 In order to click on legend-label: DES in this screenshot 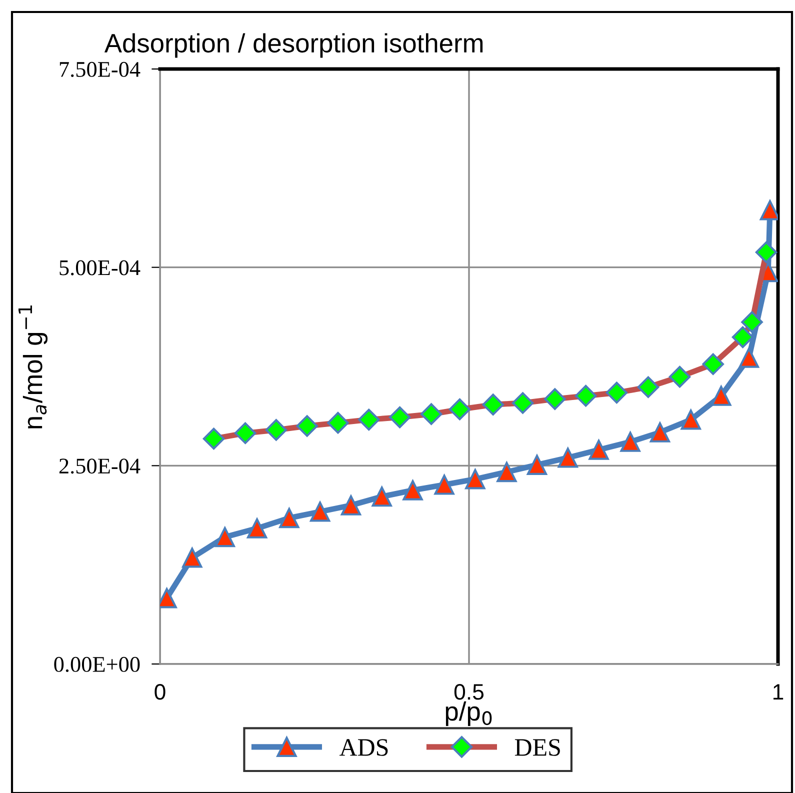, I will do `click(537, 747)`.